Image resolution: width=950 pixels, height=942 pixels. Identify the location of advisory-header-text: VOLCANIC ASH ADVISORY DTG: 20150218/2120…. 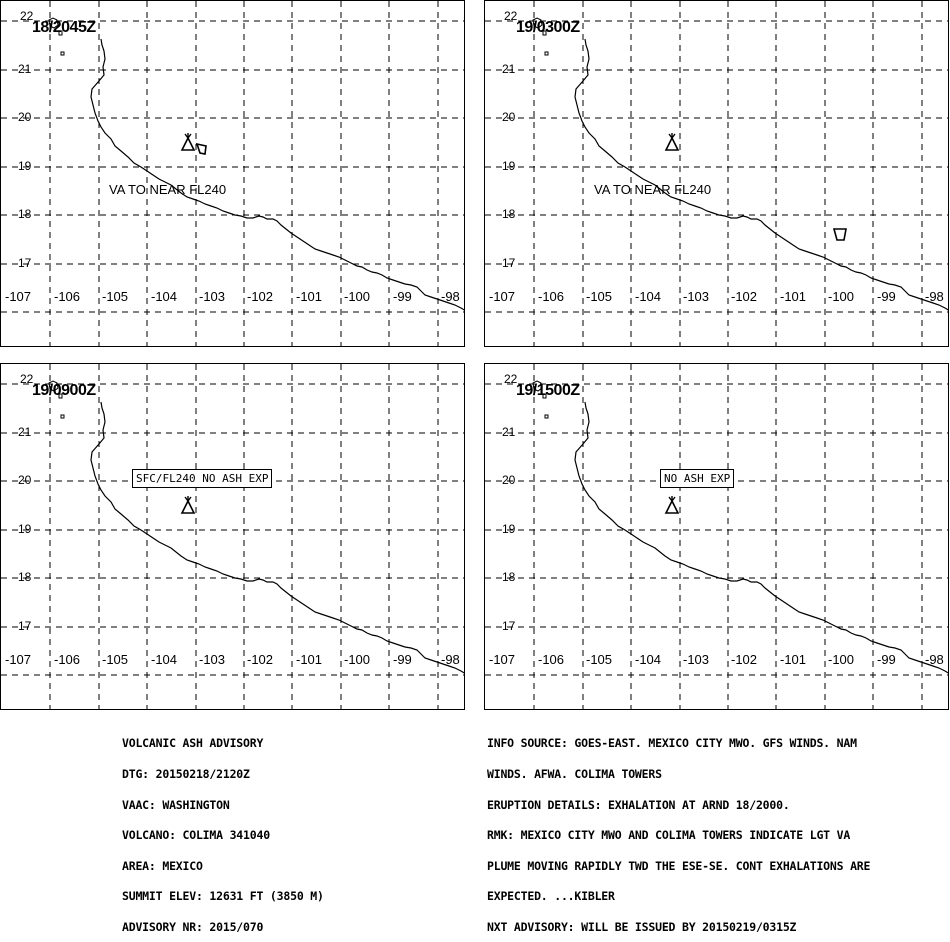
(223, 830).